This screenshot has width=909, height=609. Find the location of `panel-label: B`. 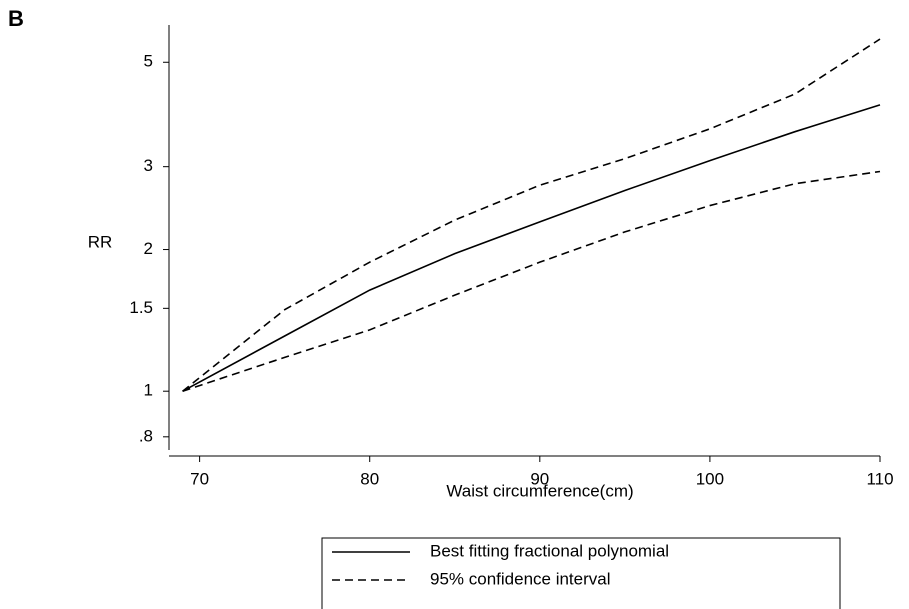

panel-label: B is located at coordinates (16, 18).